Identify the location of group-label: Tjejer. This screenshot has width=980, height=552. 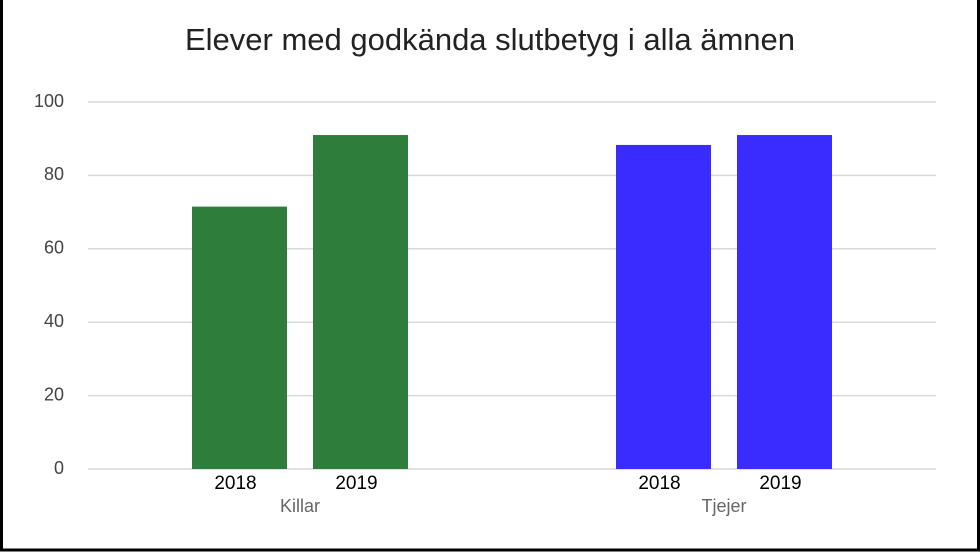
(723, 506).